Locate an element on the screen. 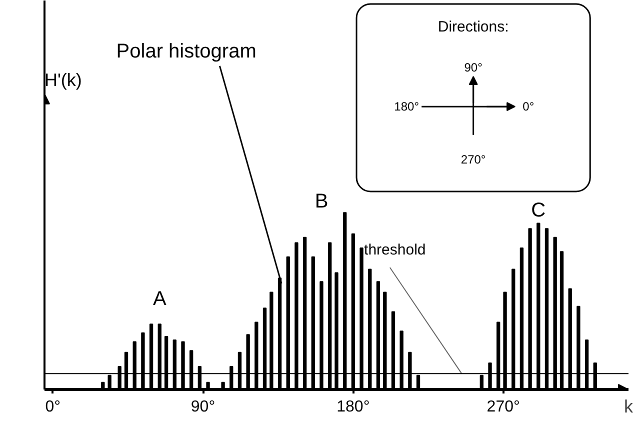  text: 0° is located at coordinates (528, 107).